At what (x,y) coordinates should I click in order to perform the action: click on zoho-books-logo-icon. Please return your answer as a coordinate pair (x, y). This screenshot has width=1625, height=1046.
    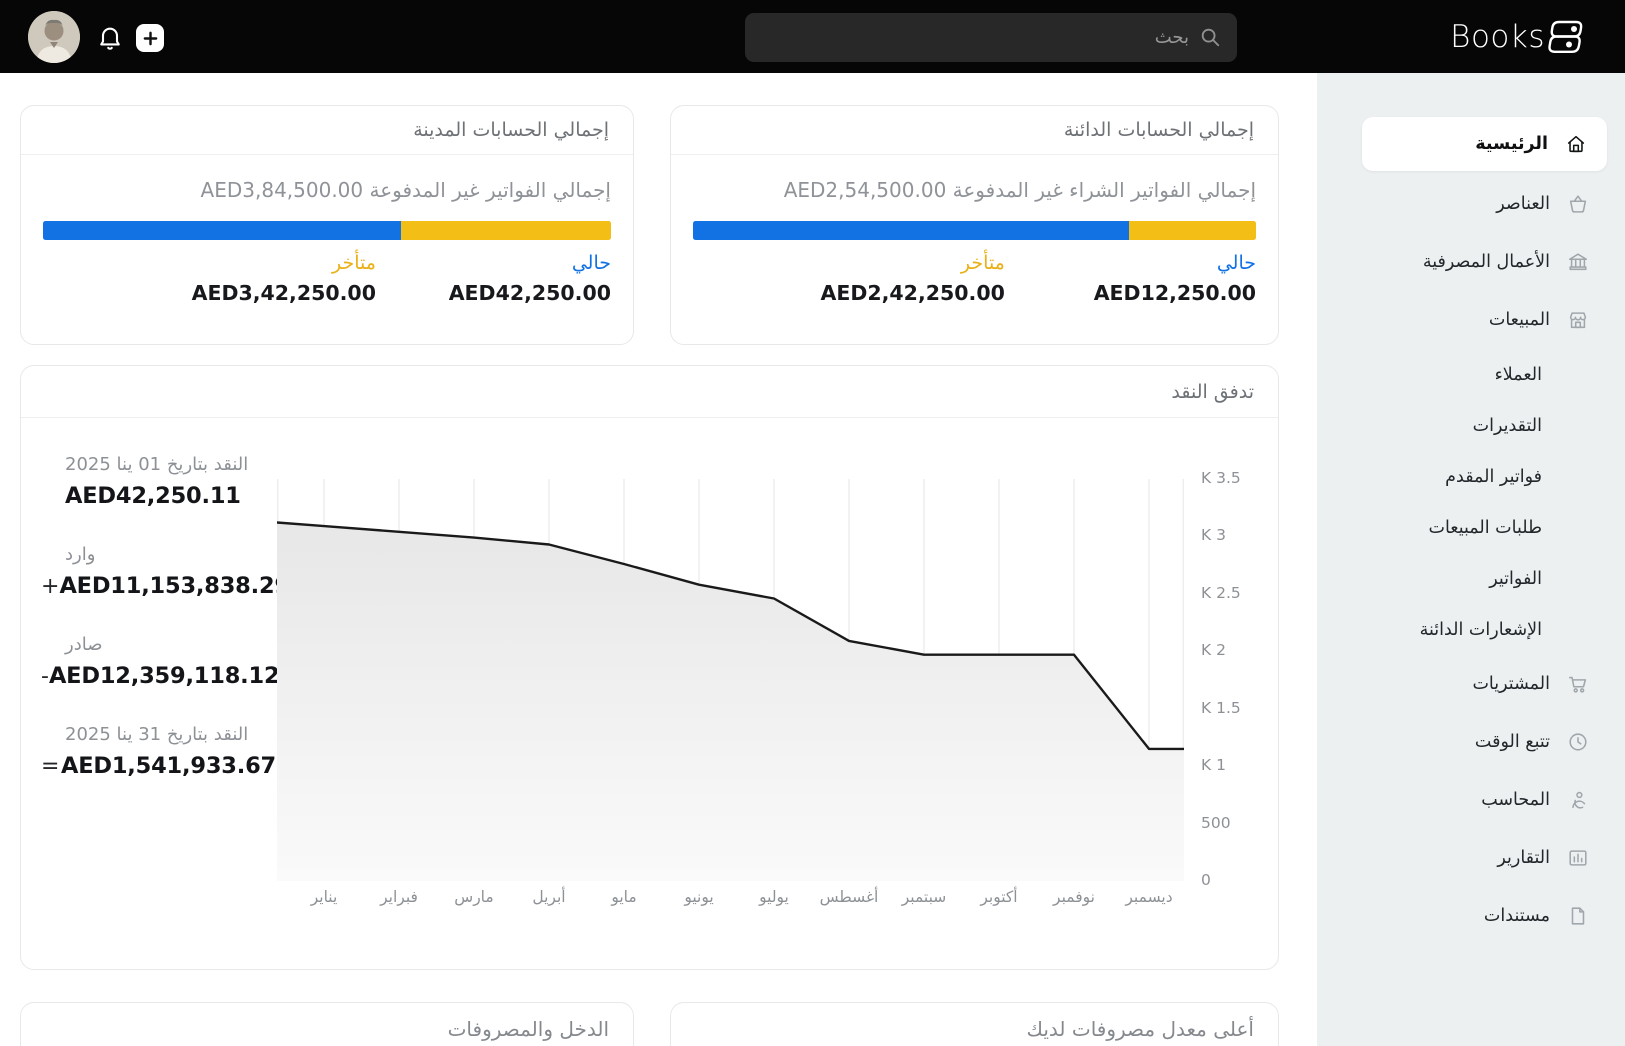
    Looking at the image, I should click on (1566, 37).